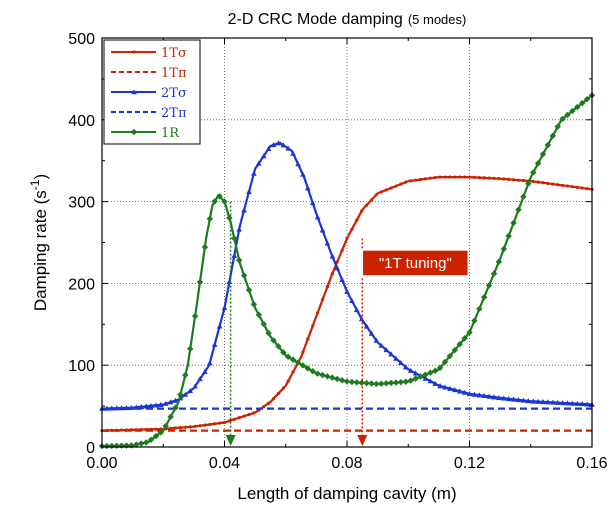  Describe the element at coordinates (81, 284) in the screenshot. I see `y-tick-label: 200` at that location.